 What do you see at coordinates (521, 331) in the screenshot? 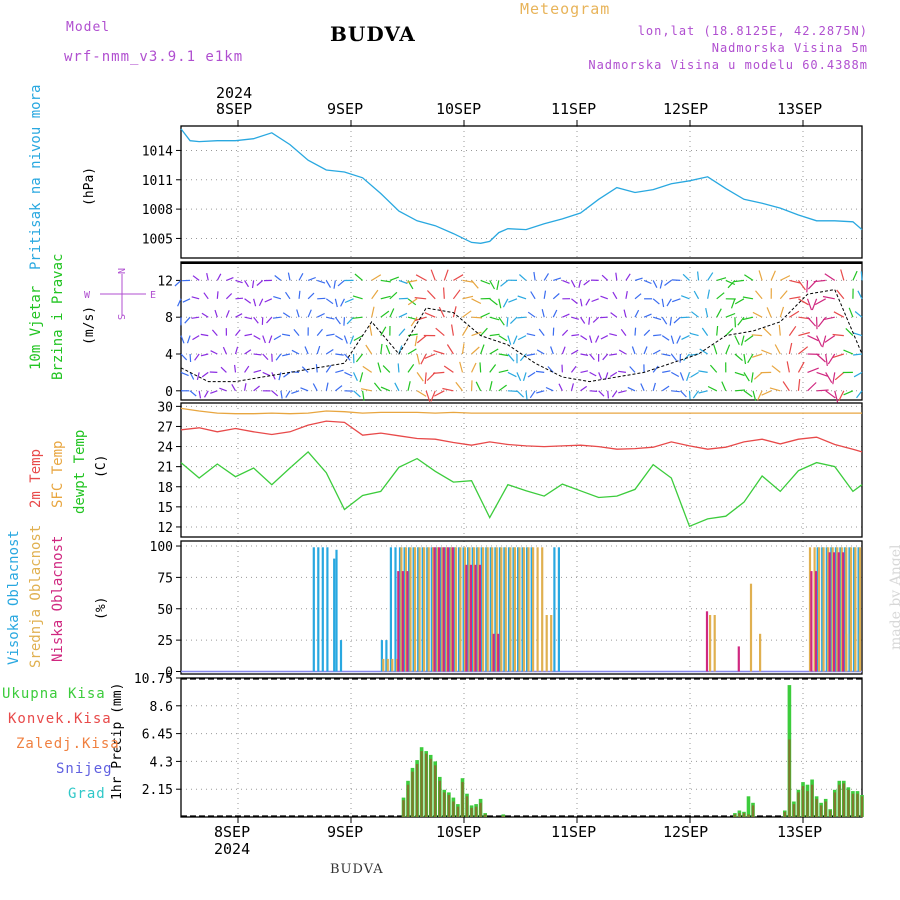
I see `panel-frame` at bounding box center [521, 331].